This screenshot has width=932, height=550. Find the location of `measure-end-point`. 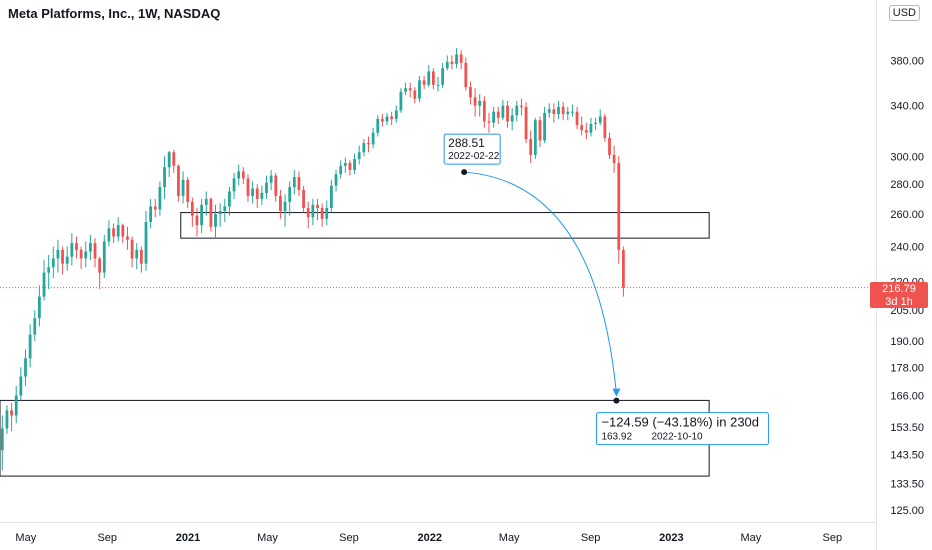

measure-end-point is located at coordinates (616, 400).